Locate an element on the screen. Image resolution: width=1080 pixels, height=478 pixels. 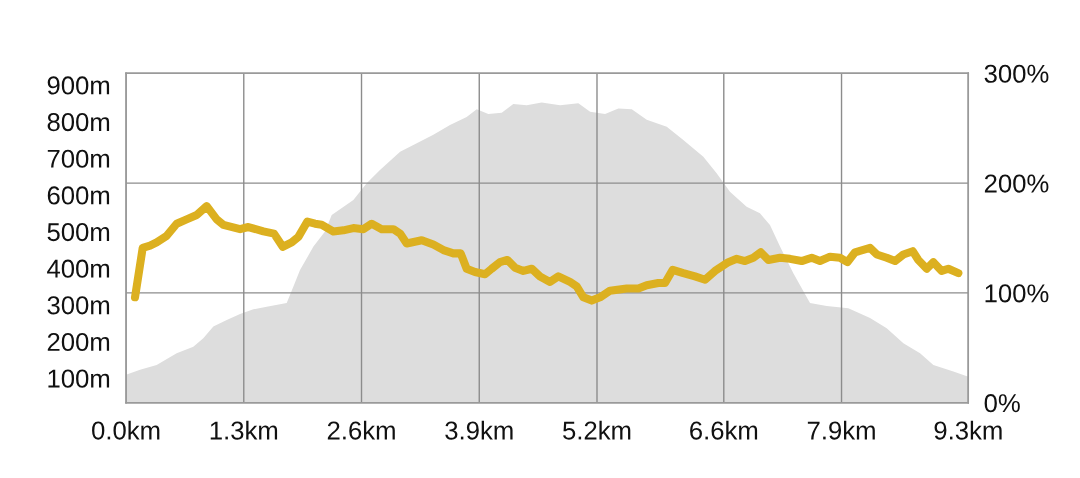
y2-tick-label: 300% is located at coordinates (1016, 73).